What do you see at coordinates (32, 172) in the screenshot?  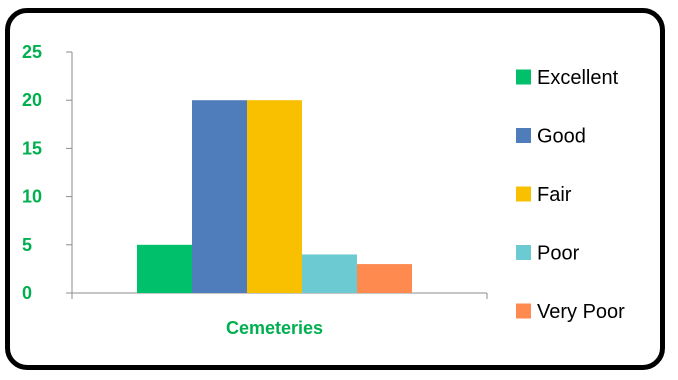 I see `y-tick-labels: 0 5 10 15 20 25` at bounding box center [32, 172].